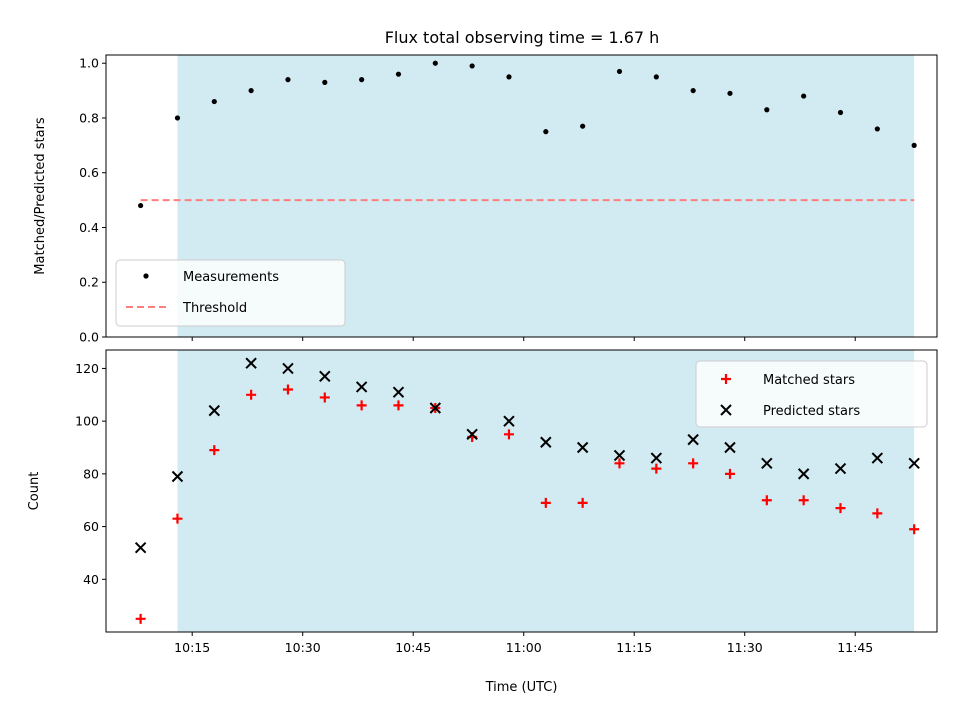 The image size is (960, 720). Describe the element at coordinates (91, 579) in the screenshot. I see `y-tick-label: 40` at that location.